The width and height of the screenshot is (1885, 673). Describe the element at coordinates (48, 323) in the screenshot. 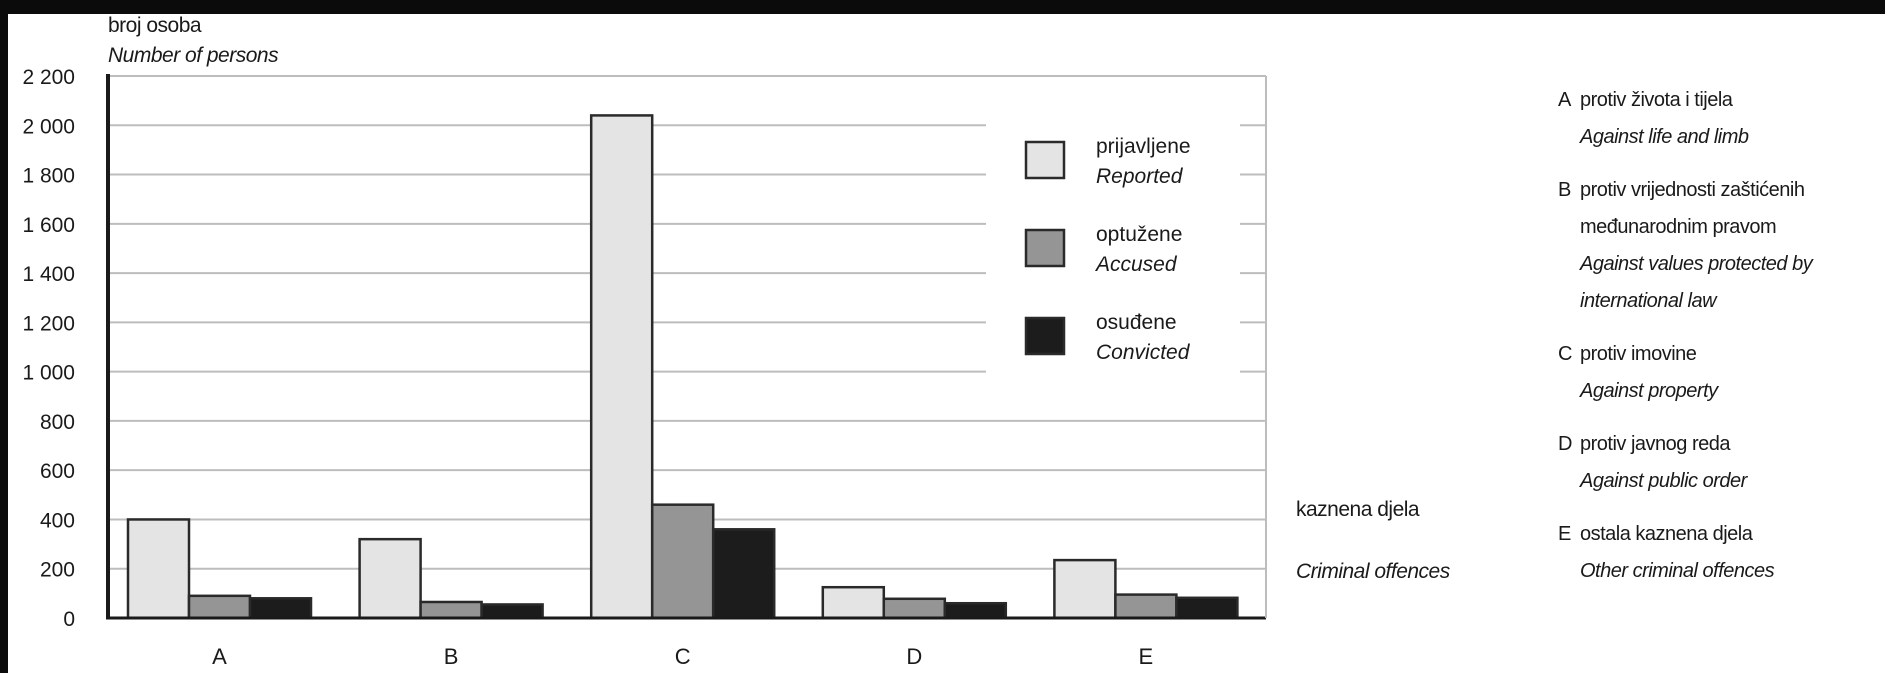

I see `y-tick-label: 1 200` at that location.